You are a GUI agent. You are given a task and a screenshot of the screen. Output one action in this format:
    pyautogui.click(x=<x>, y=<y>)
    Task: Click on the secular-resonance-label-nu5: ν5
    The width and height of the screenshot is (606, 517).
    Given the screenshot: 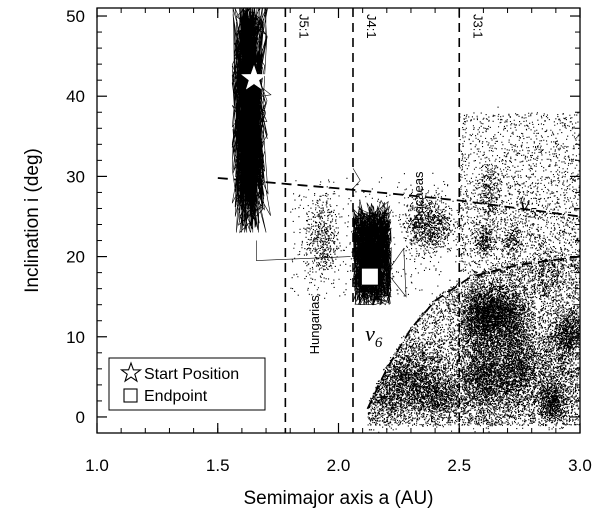 What is the action you would take?
    pyautogui.click(x=529, y=207)
    